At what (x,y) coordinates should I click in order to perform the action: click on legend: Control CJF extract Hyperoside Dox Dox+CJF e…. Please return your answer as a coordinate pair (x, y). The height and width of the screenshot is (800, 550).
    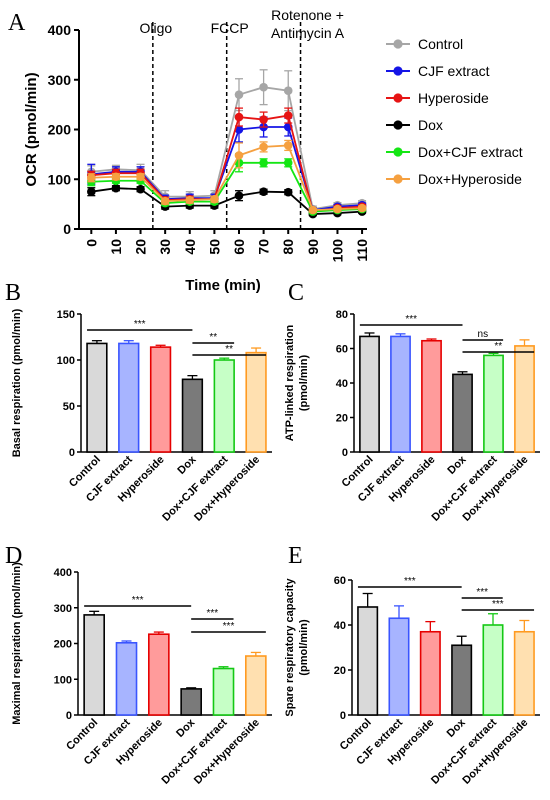
    Looking at the image, I should click on (454, 111).